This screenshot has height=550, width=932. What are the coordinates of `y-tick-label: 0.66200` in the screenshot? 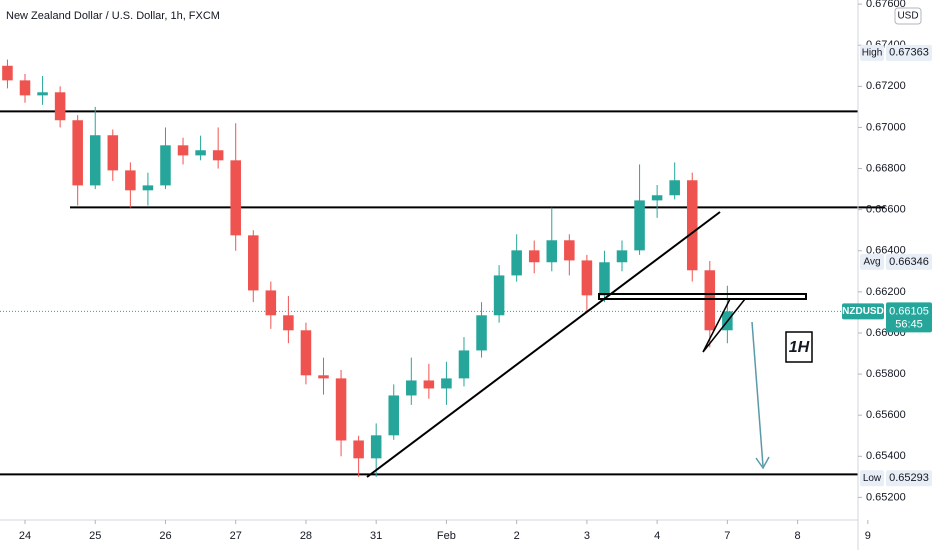 It's located at (886, 292).